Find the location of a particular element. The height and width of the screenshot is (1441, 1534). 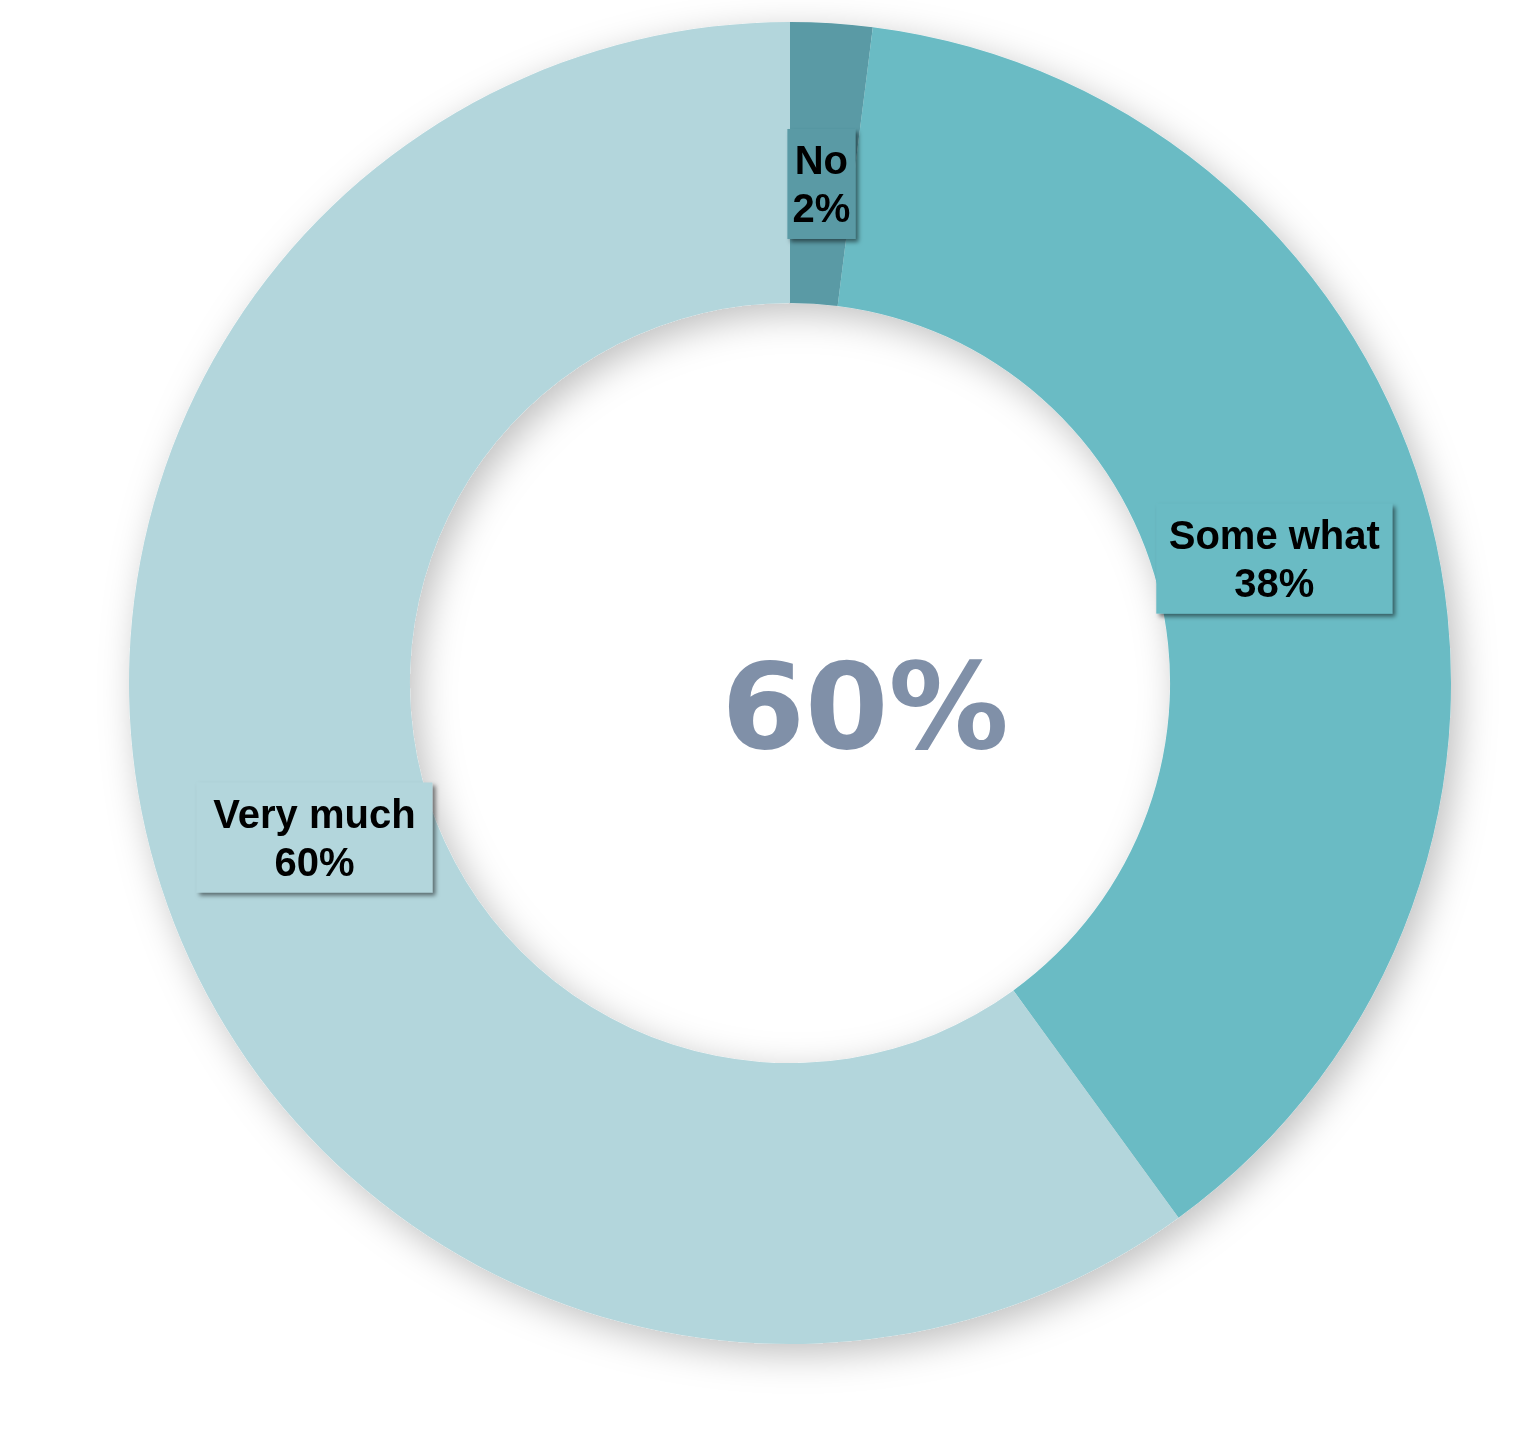

text: 60% is located at coordinates (865, 706).